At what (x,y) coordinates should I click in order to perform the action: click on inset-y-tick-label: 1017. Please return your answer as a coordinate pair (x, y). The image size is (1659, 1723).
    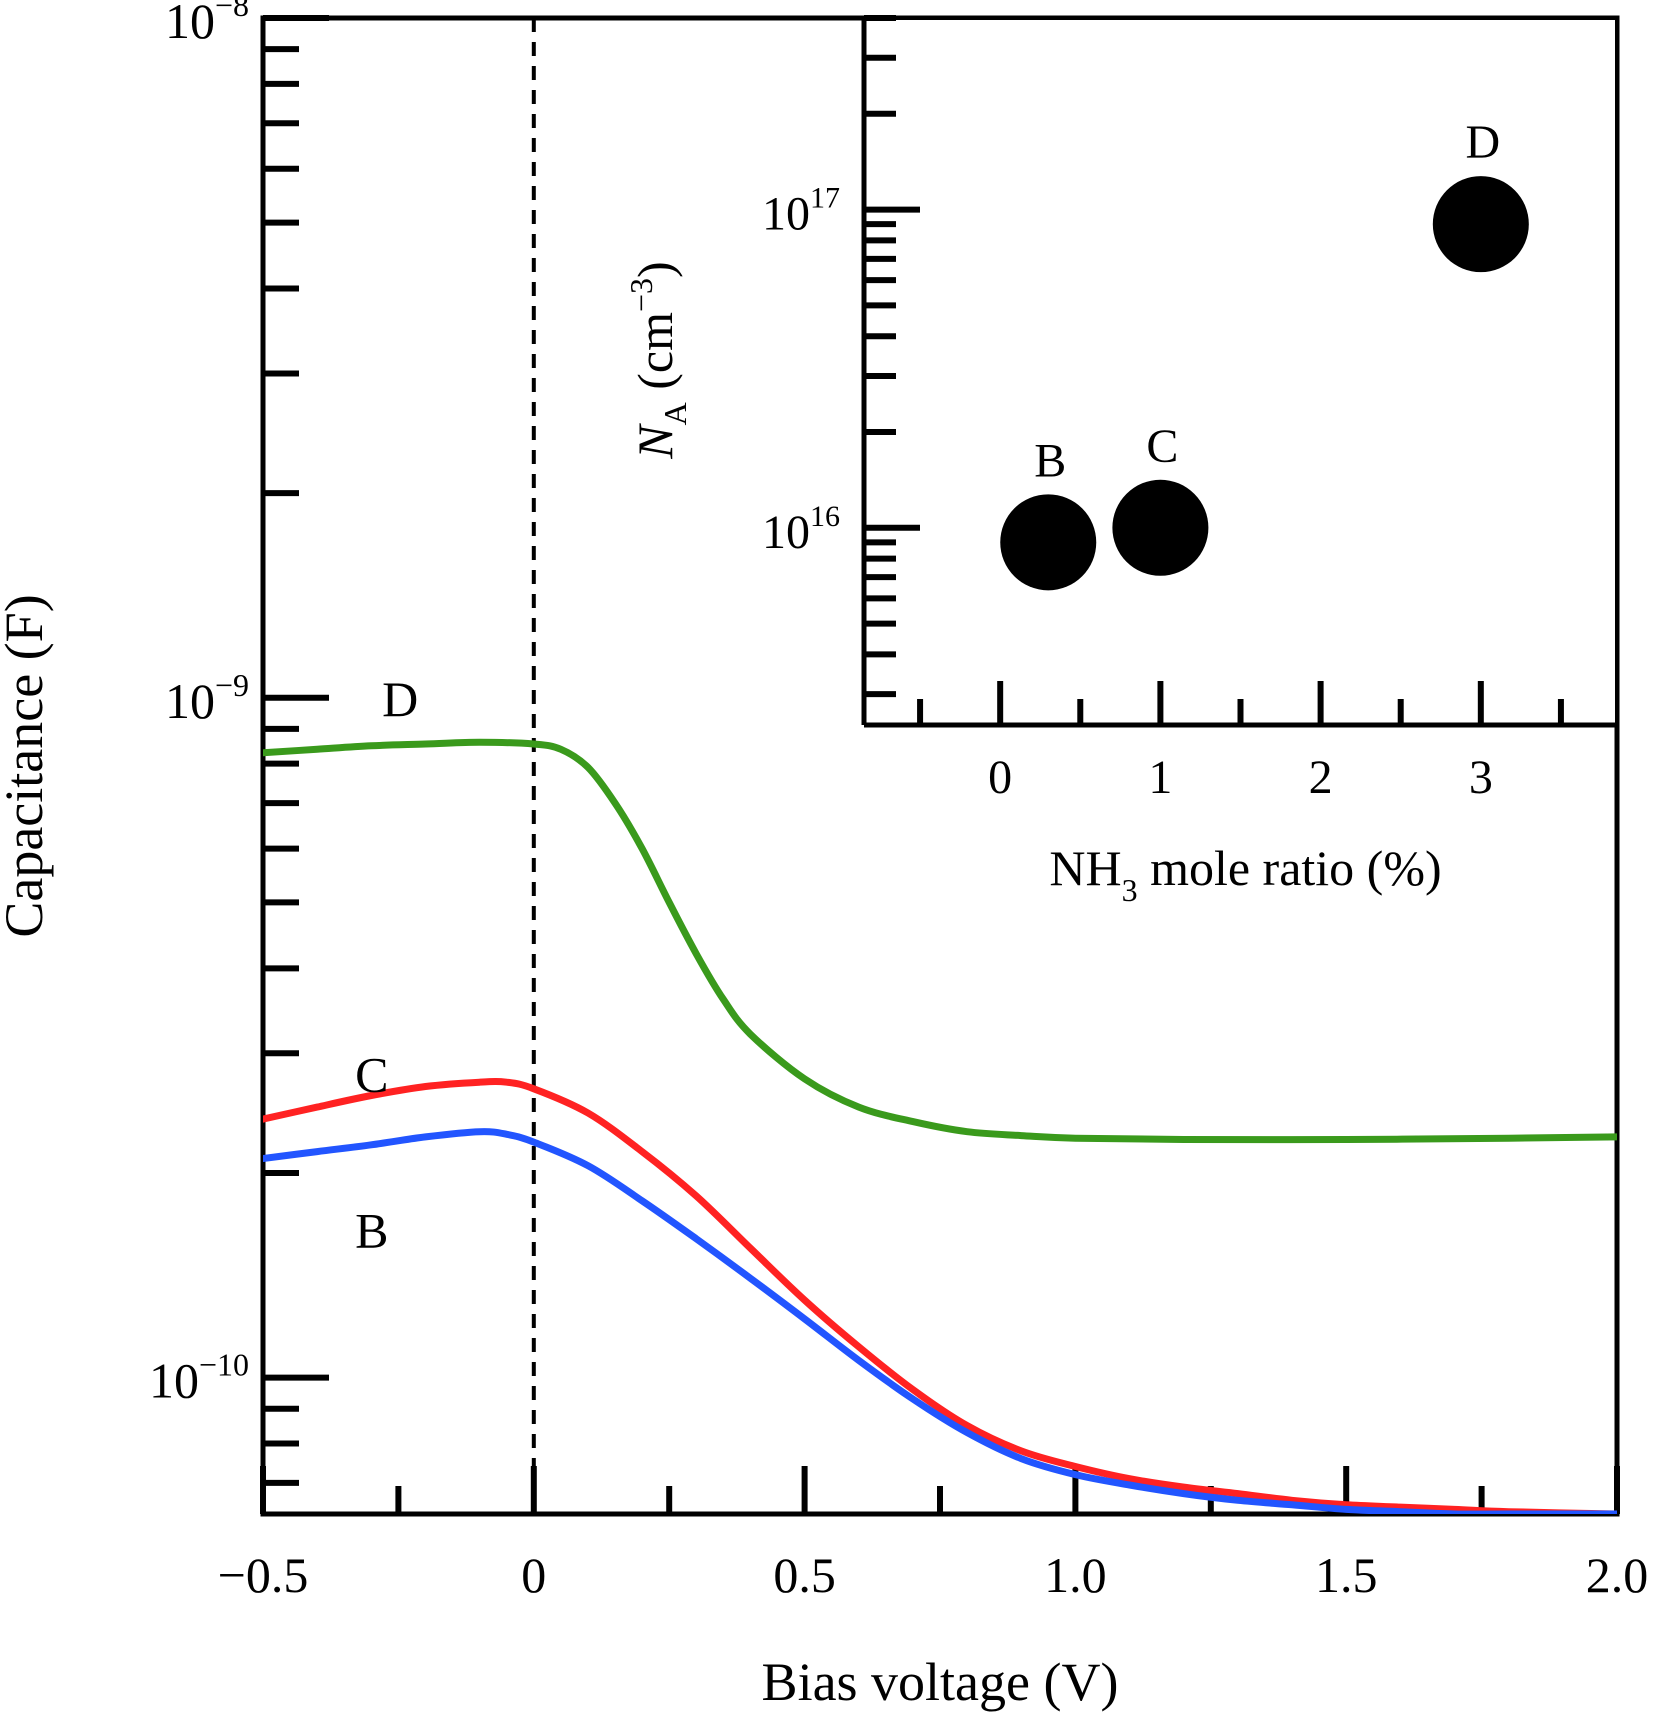
    Looking at the image, I should click on (801, 211).